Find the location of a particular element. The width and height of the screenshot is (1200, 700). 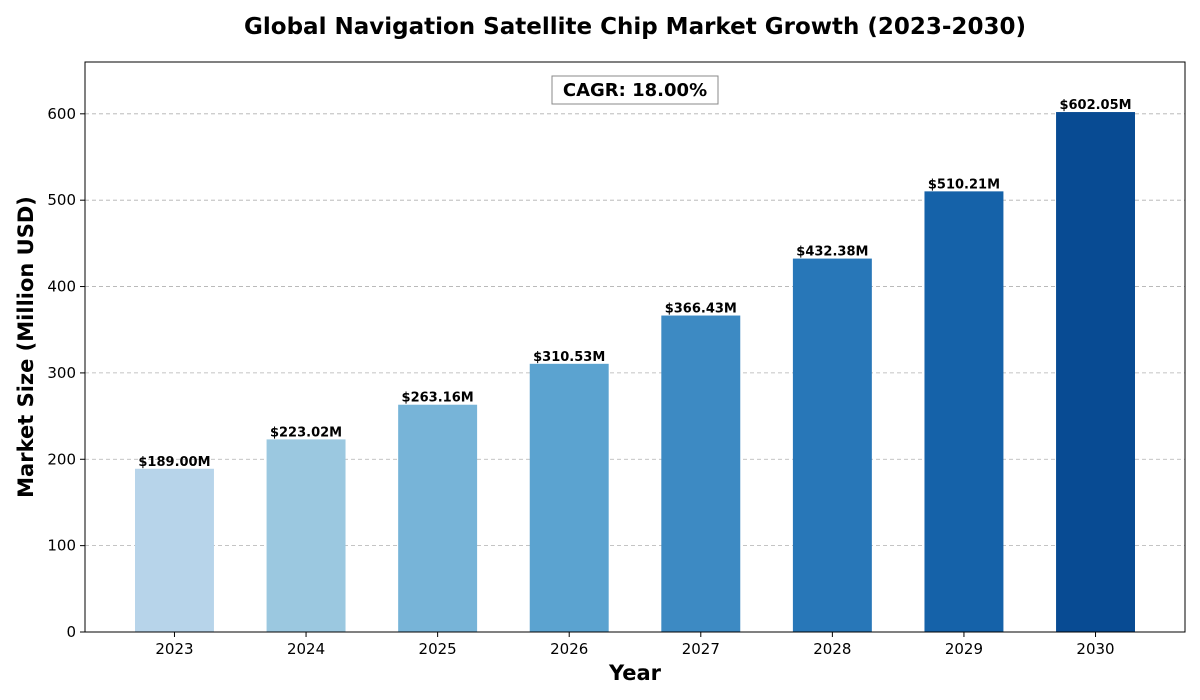

cagr-annotation-text: CAGR: 18.00% is located at coordinates (635, 90).